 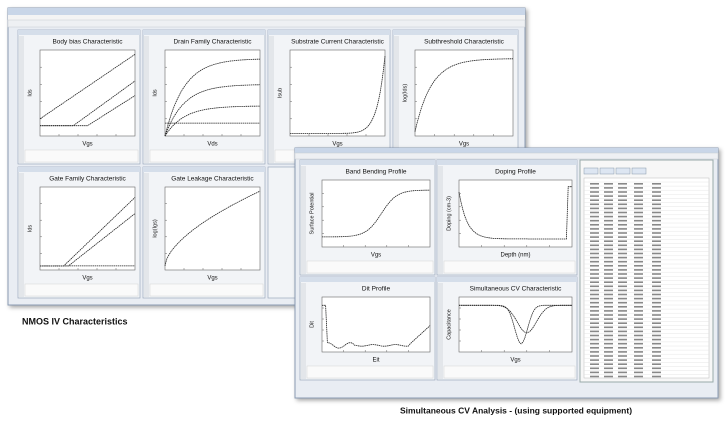 What do you see at coordinates (516, 289) in the screenshot?
I see `chart-title: Simultaneous CV Characteristic` at bounding box center [516, 289].